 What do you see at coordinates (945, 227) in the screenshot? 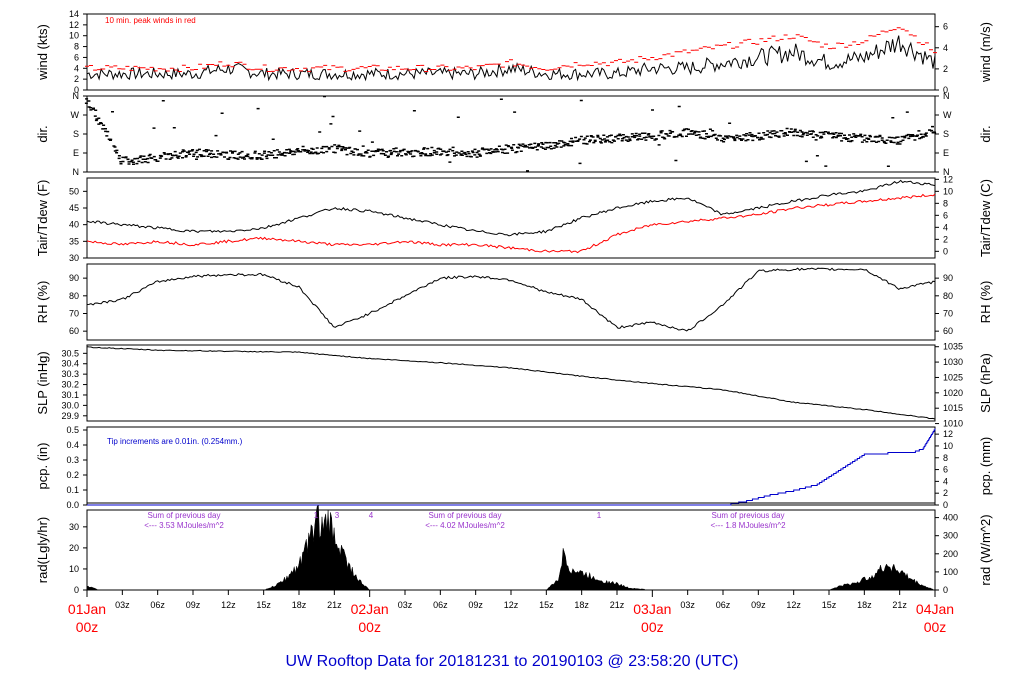
I see `right-tick-label: 4` at bounding box center [945, 227].